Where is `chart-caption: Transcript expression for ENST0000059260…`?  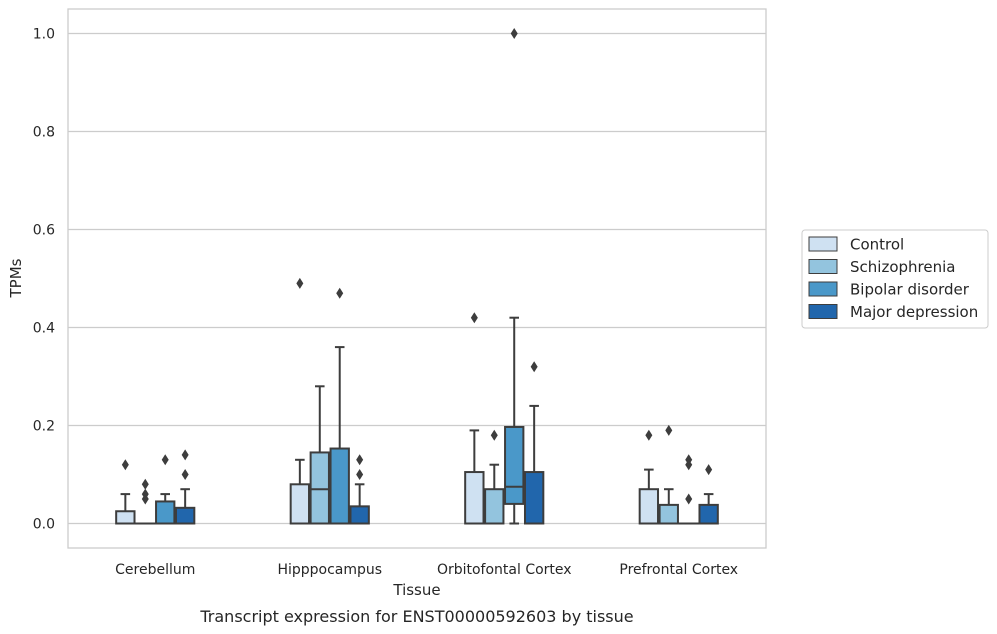 chart-caption: Transcript expression for ENST0000059260… is located at coordinates (416, 616).